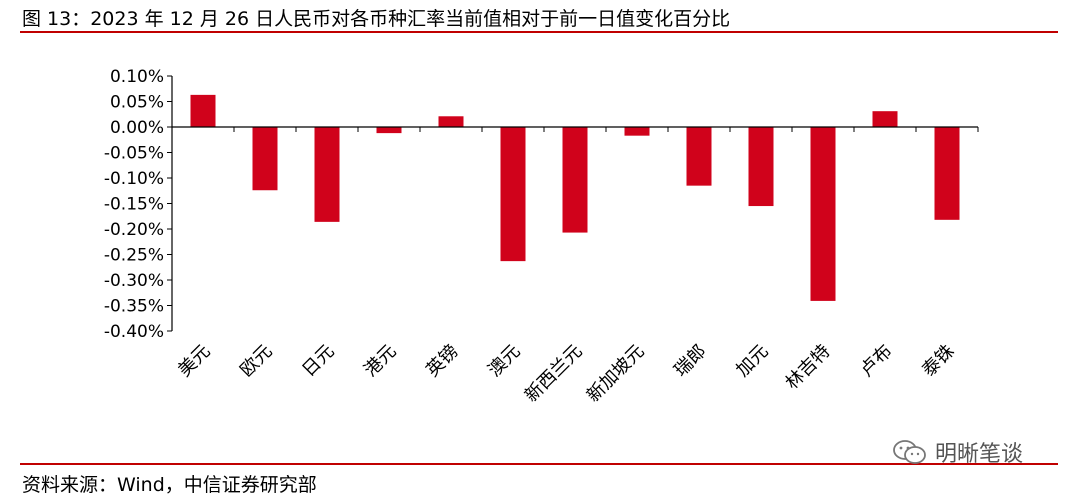  I want to click on top-rule, so click(539, 32).